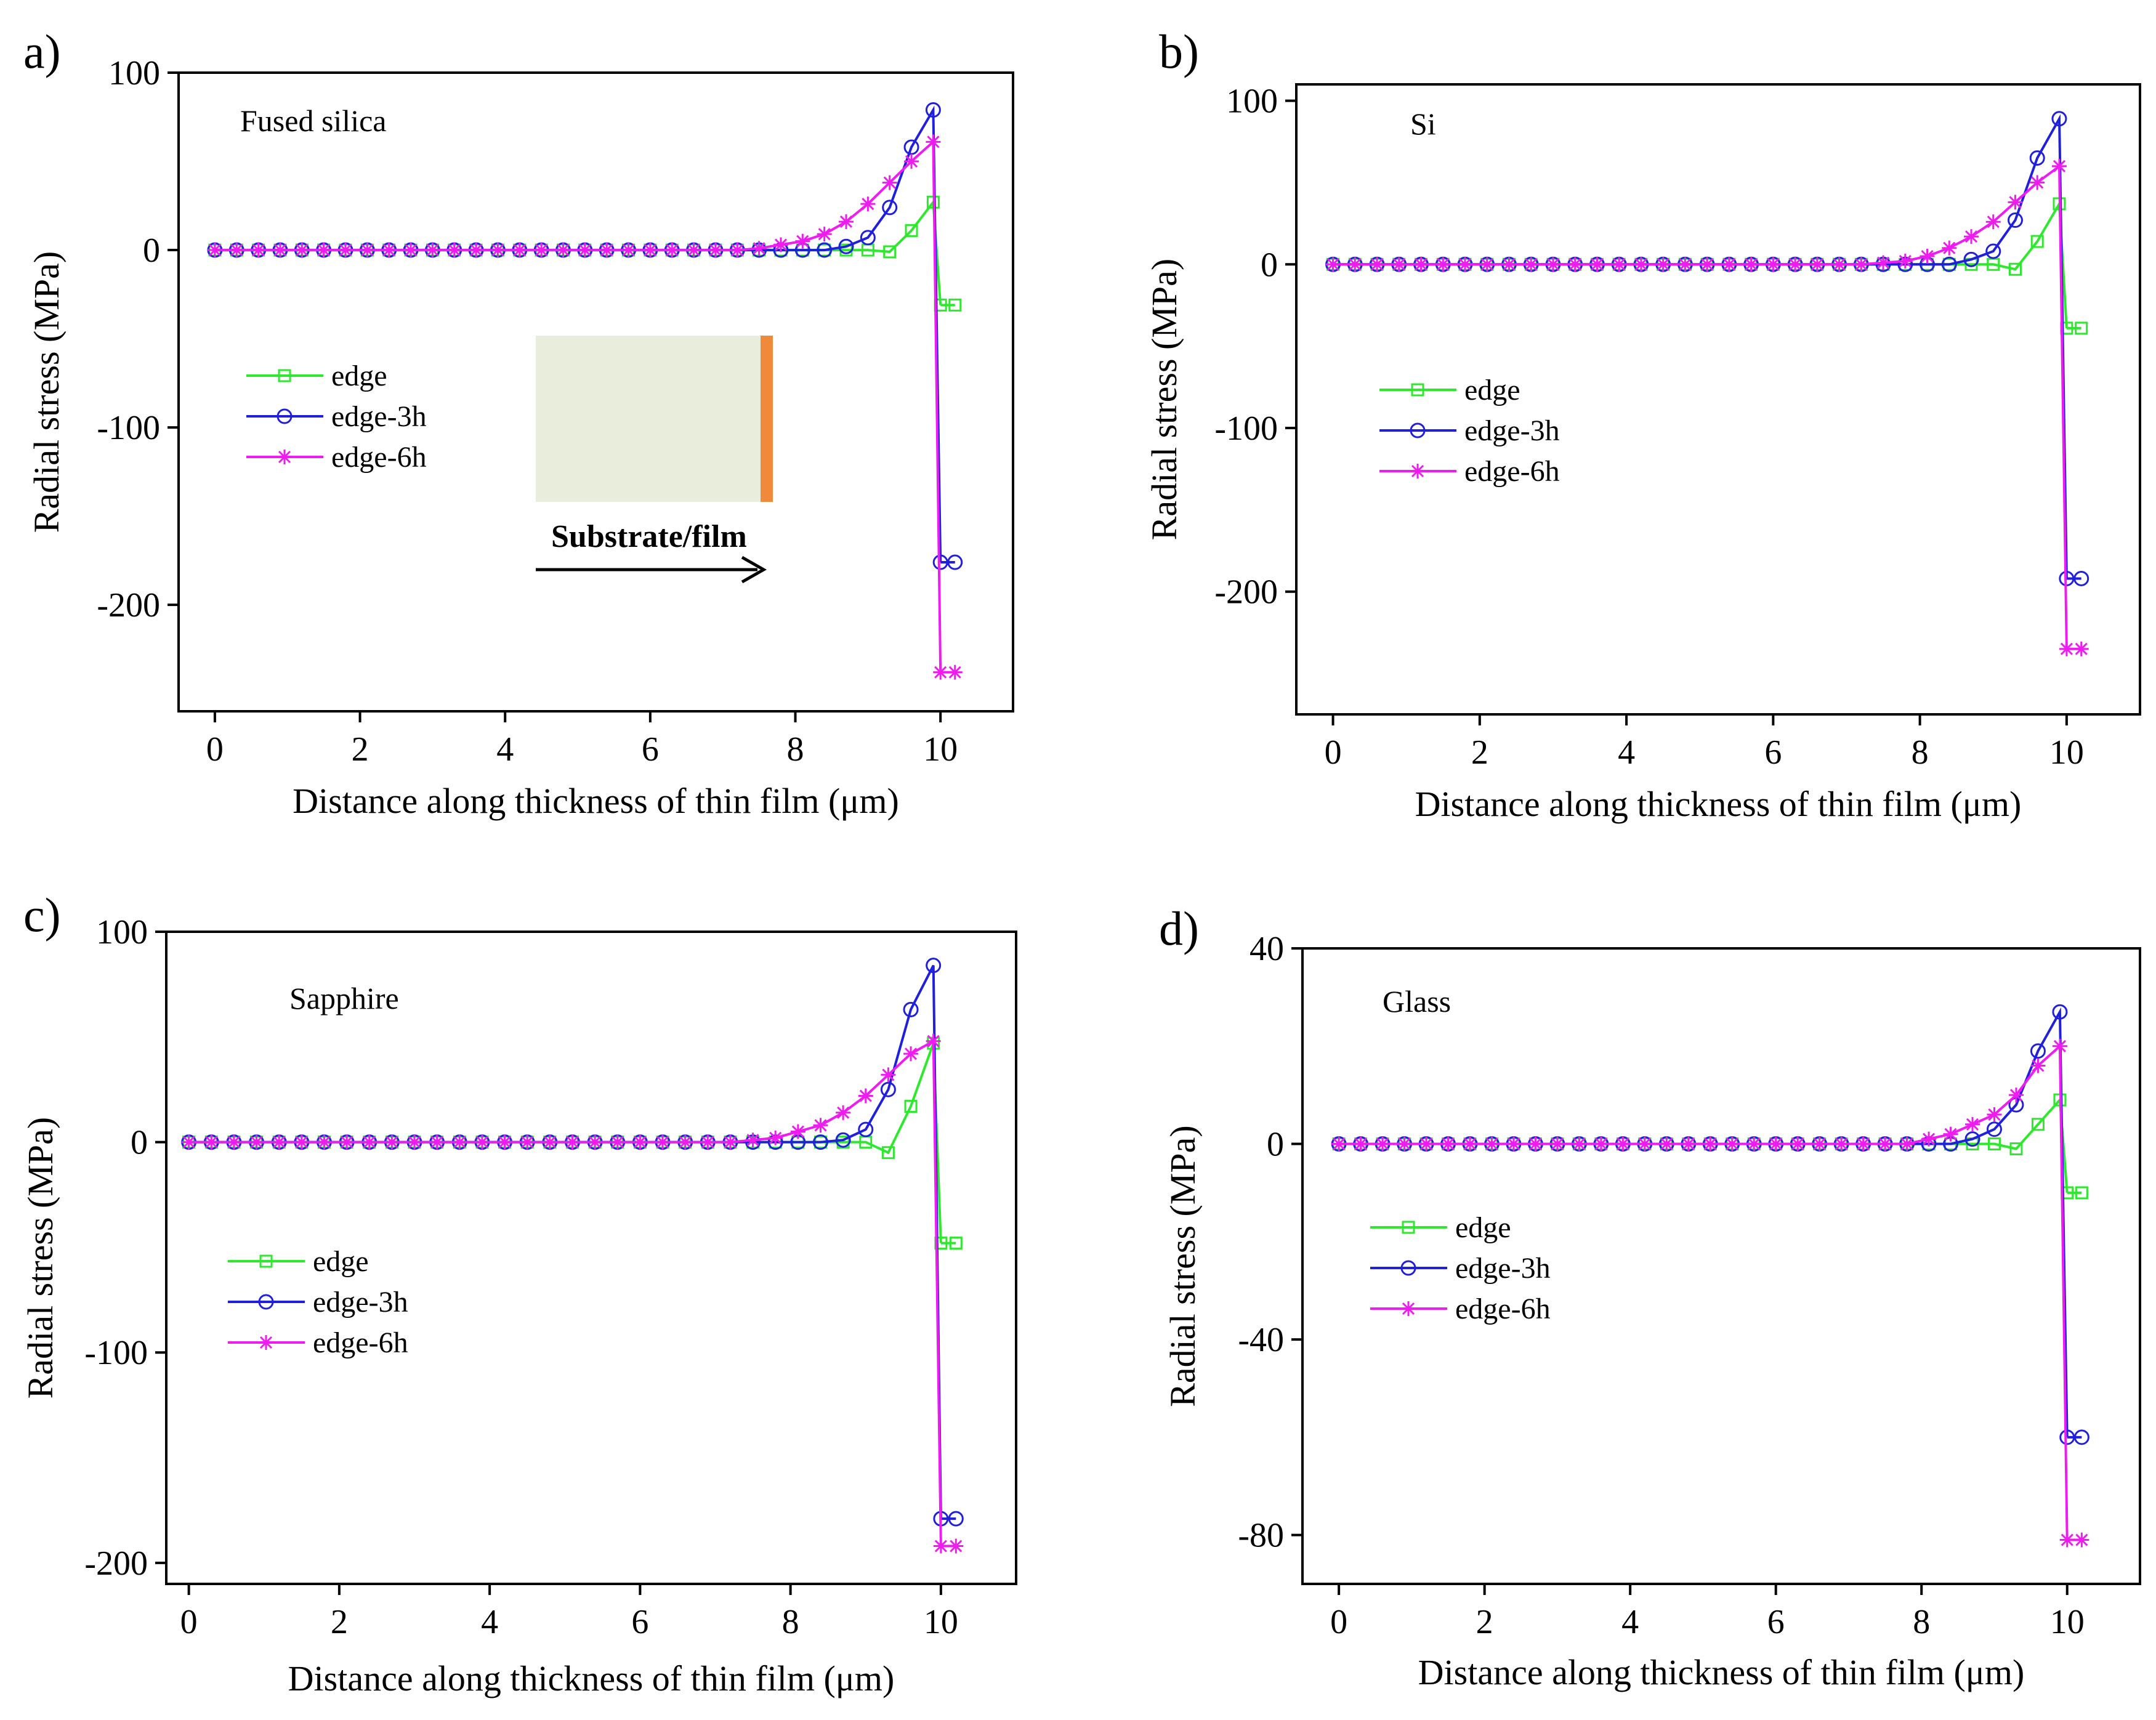 The height and width of the screenshot is (1720, 2156). Describe the element at coordinates (1921, 1622) in the screenshot. I see `x-tick-label: 8` at that location.